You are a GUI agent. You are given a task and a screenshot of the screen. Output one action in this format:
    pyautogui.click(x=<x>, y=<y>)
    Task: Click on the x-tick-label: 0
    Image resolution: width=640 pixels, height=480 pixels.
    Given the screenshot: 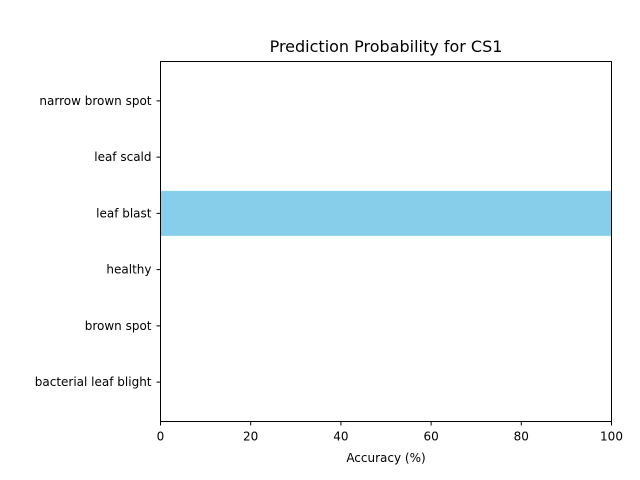 What is the action you would take?
    pyautogui.click(x=161, y=437)
    